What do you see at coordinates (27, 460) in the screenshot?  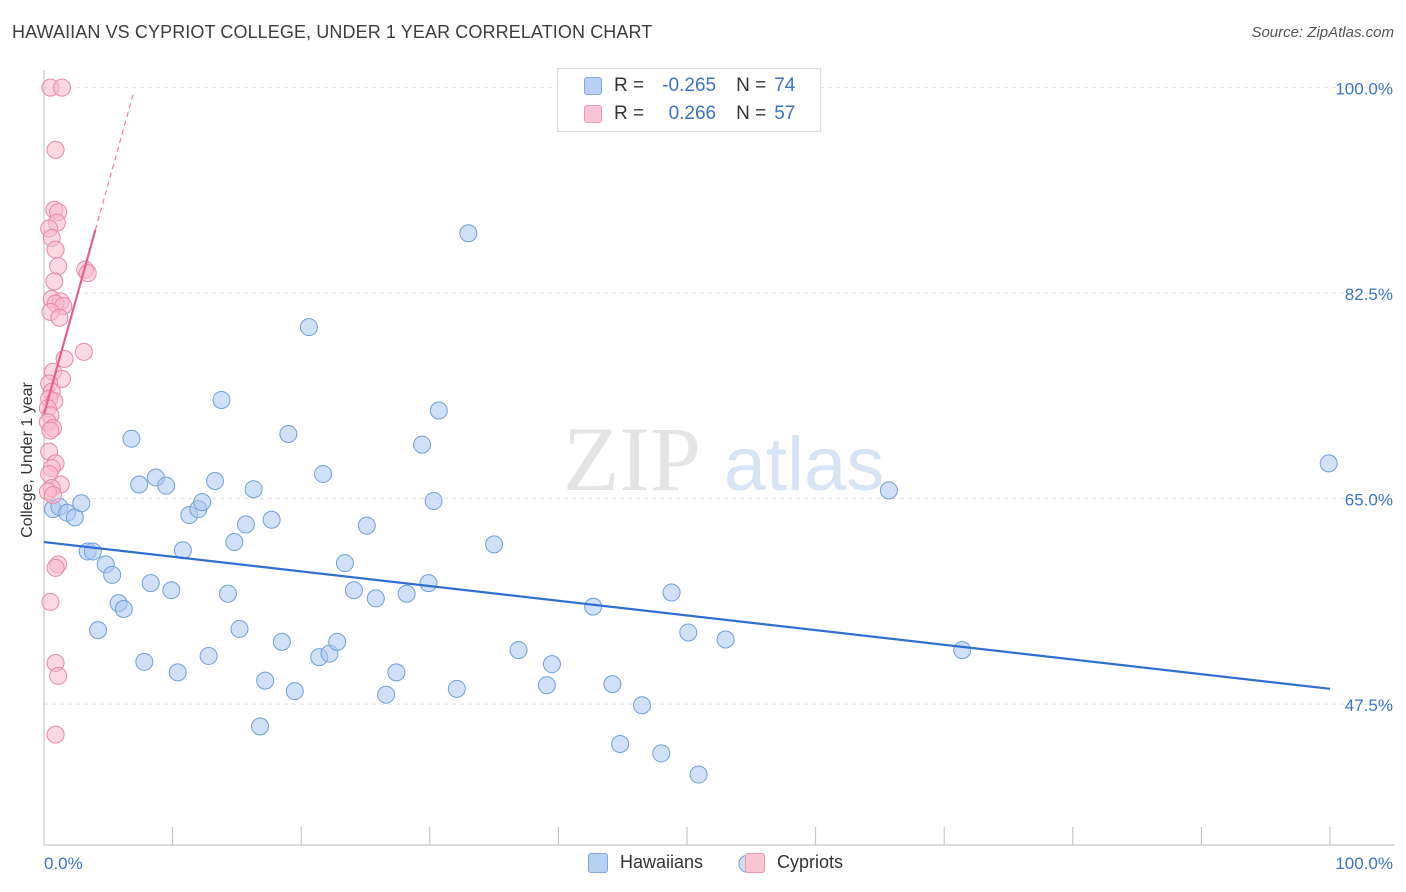 I see `y-axis-label: College, Under 1 year` at bounding box center [27, 460].